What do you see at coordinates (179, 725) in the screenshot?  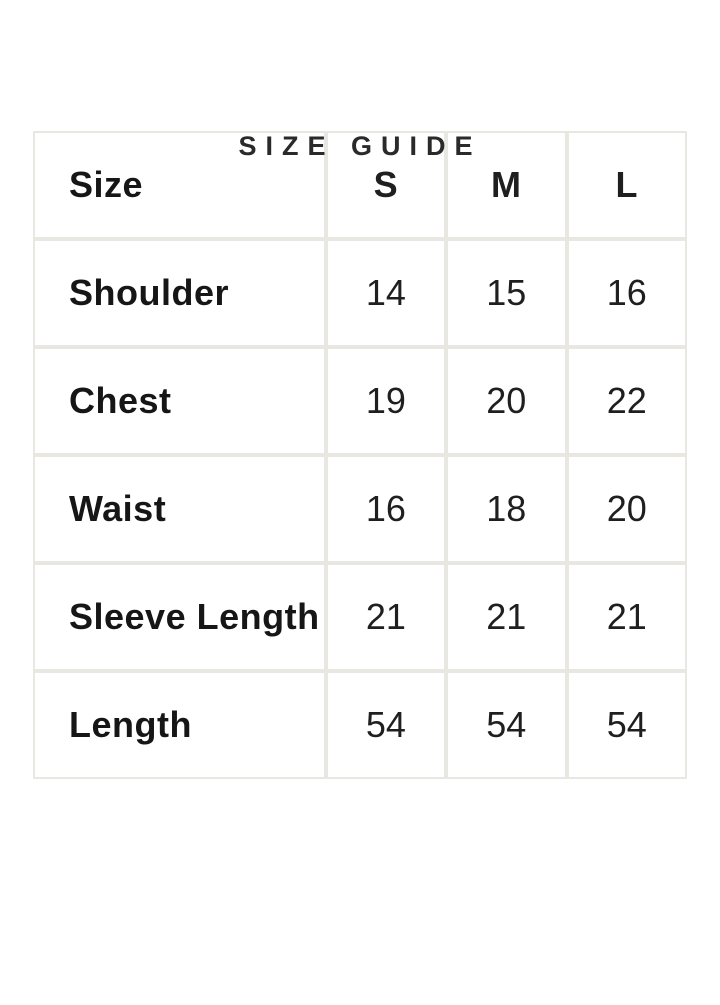 I see `row-label: Length` at bounding box center [179, 725].